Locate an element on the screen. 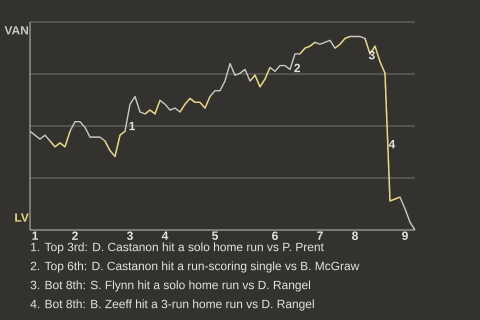 This screenshot has width=480, height=320. text: LV is located at coordinates (22, 217).